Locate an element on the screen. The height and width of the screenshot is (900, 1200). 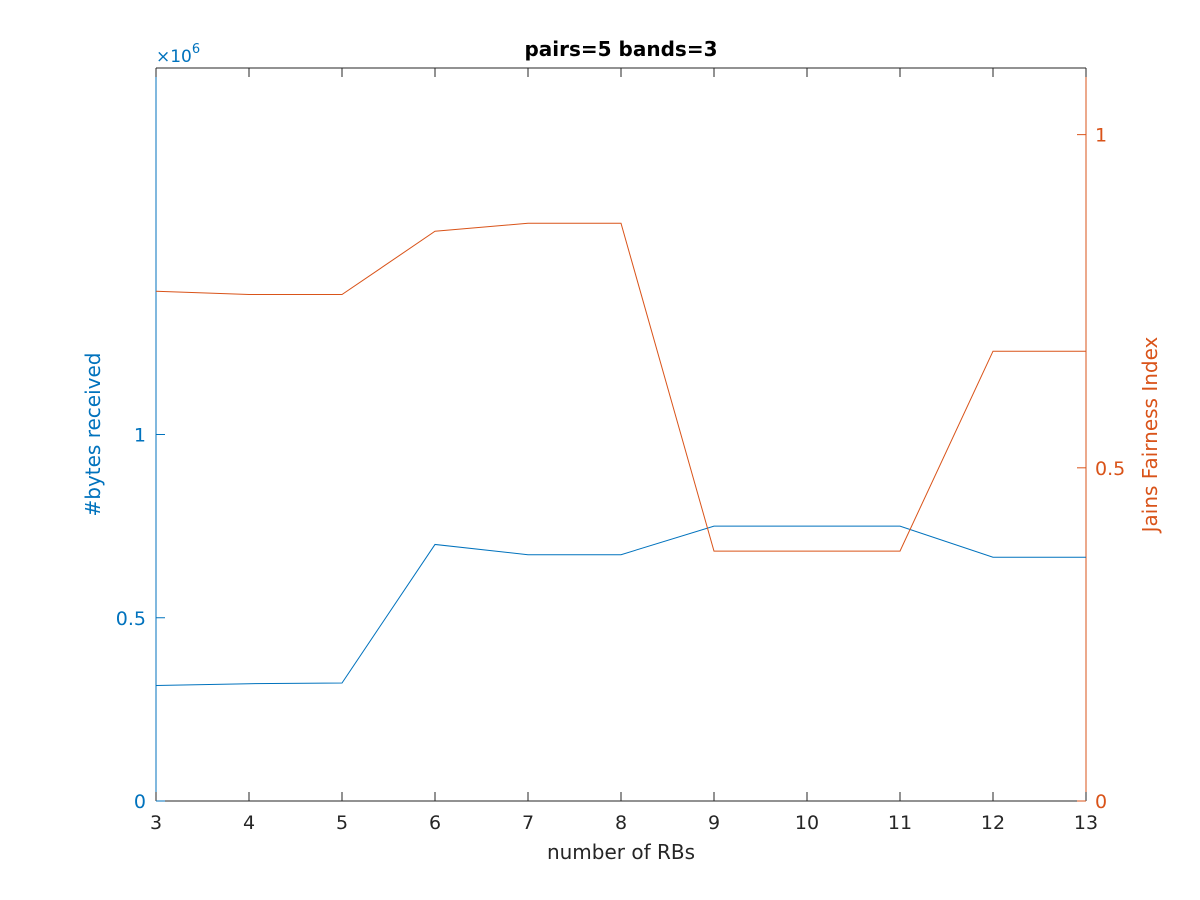
x-tick-label: 10 is located at coordinates (807, 823).